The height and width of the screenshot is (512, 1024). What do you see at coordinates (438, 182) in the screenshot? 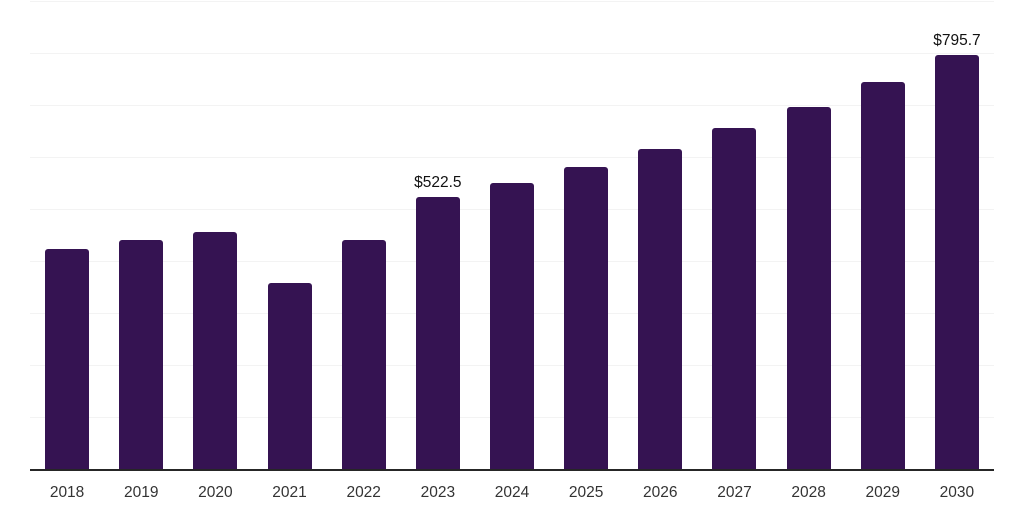
I see `data-label-2023: $522.5` at bounding box center [438, 182].